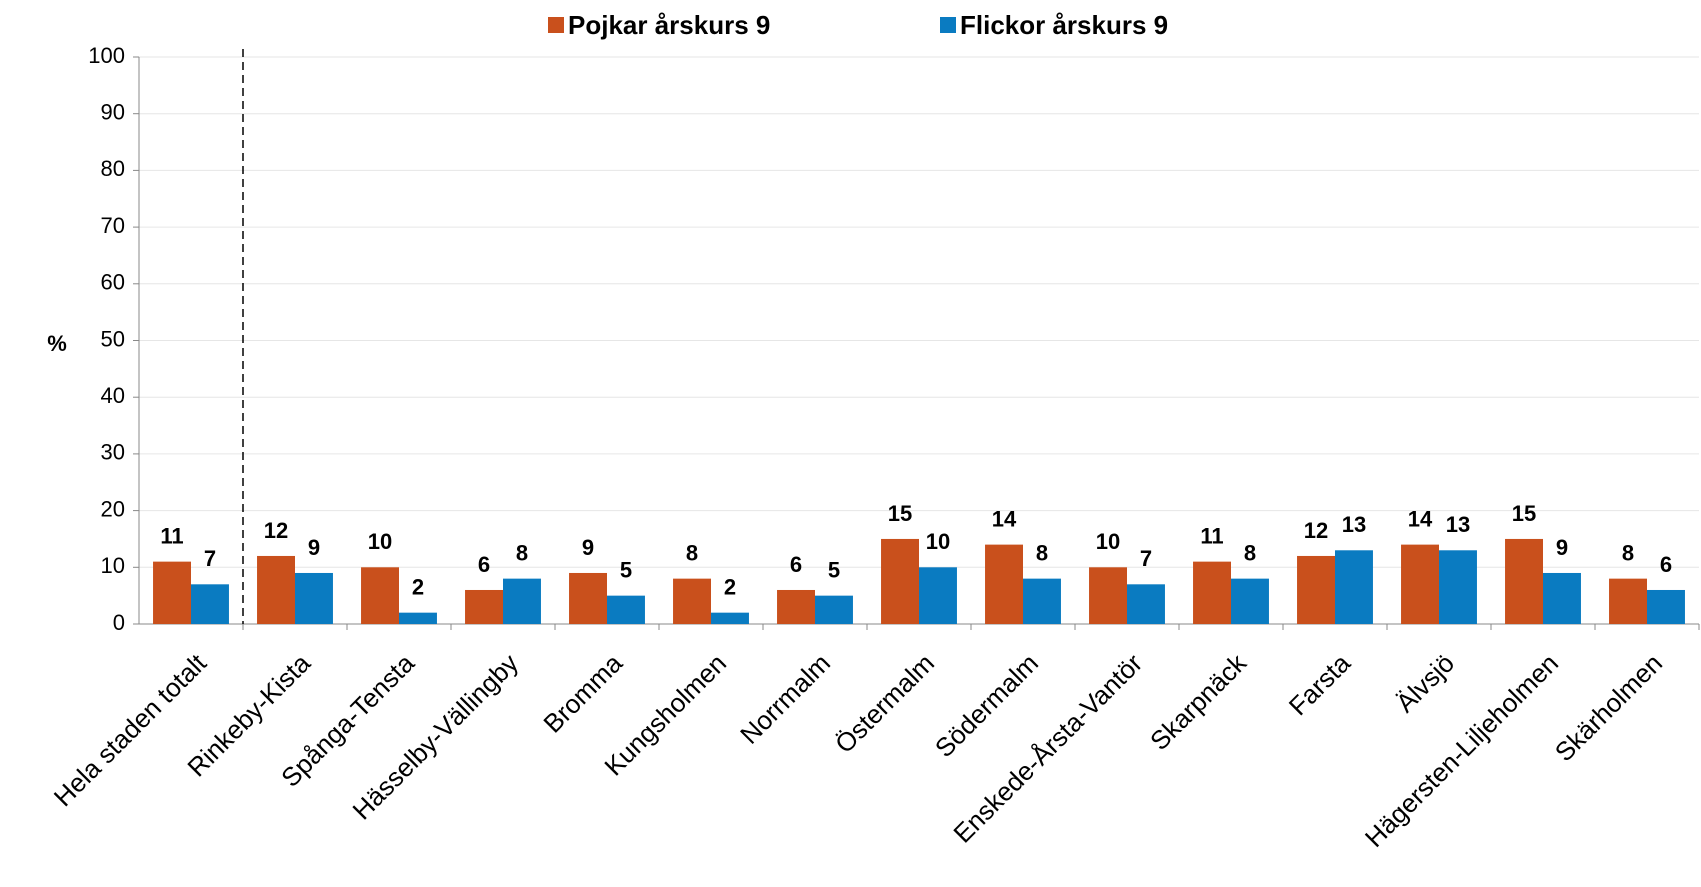 Image resolution: width=1701 pixels, height=887 pixels. I want to click on x-tick-label: Bromma, so click(582, 693).